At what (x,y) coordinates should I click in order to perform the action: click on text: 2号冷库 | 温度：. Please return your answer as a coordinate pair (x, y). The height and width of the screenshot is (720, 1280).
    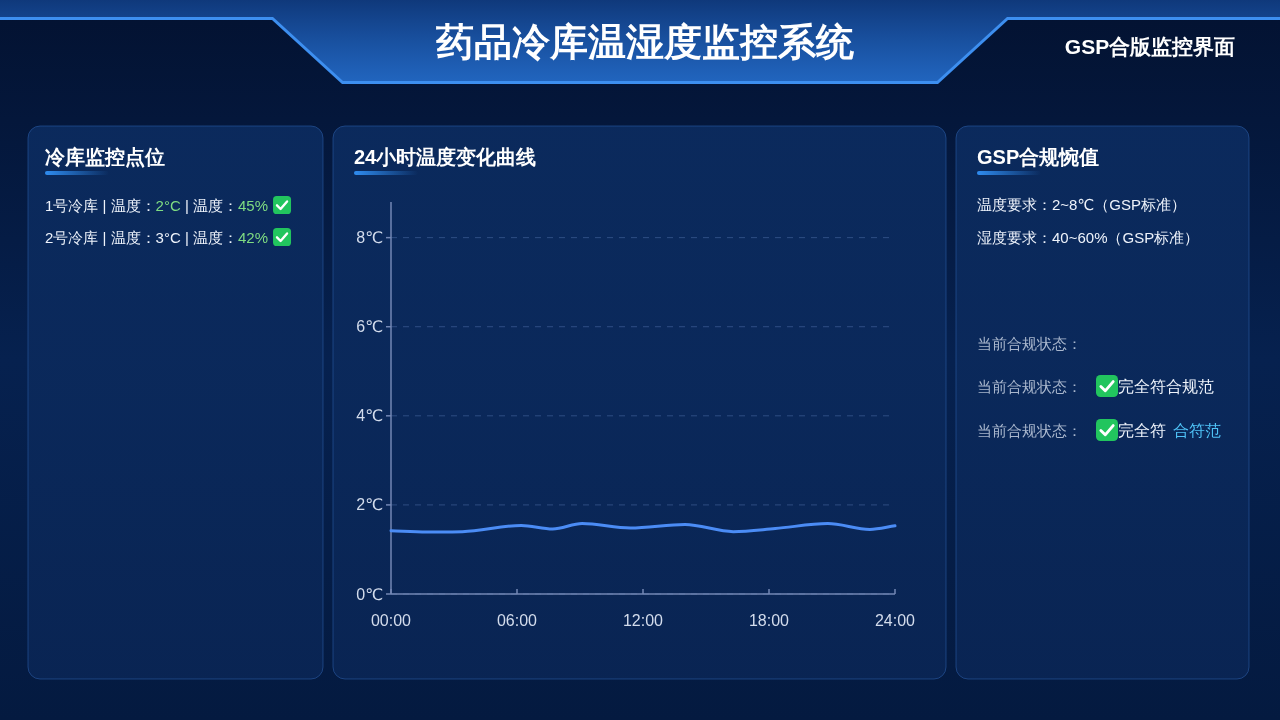
    Looking at the image, I should click on (100, 237).